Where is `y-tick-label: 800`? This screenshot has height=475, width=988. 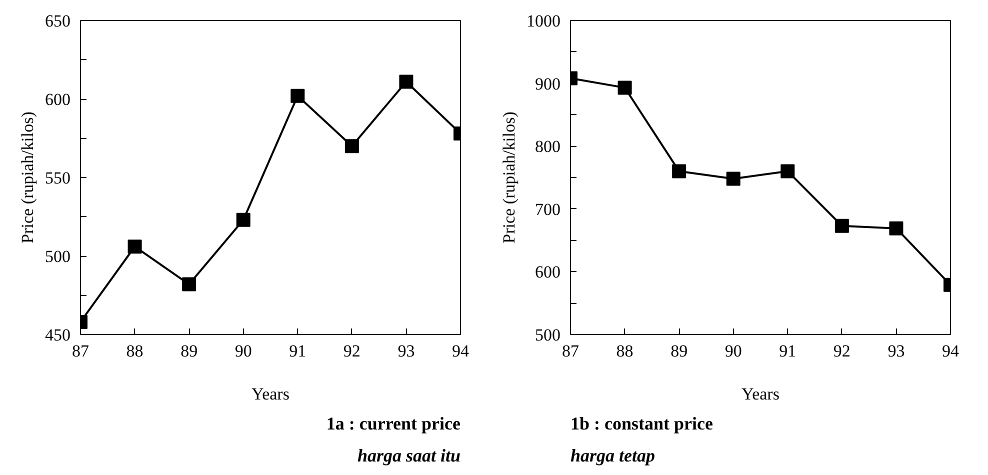
y-tick-label: 800 is located at coordinates (547, 146).